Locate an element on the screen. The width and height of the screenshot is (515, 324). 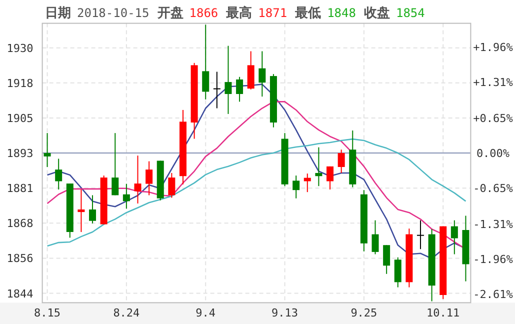
x-tick-label: 9.25 is located at coordinates (364, 313).